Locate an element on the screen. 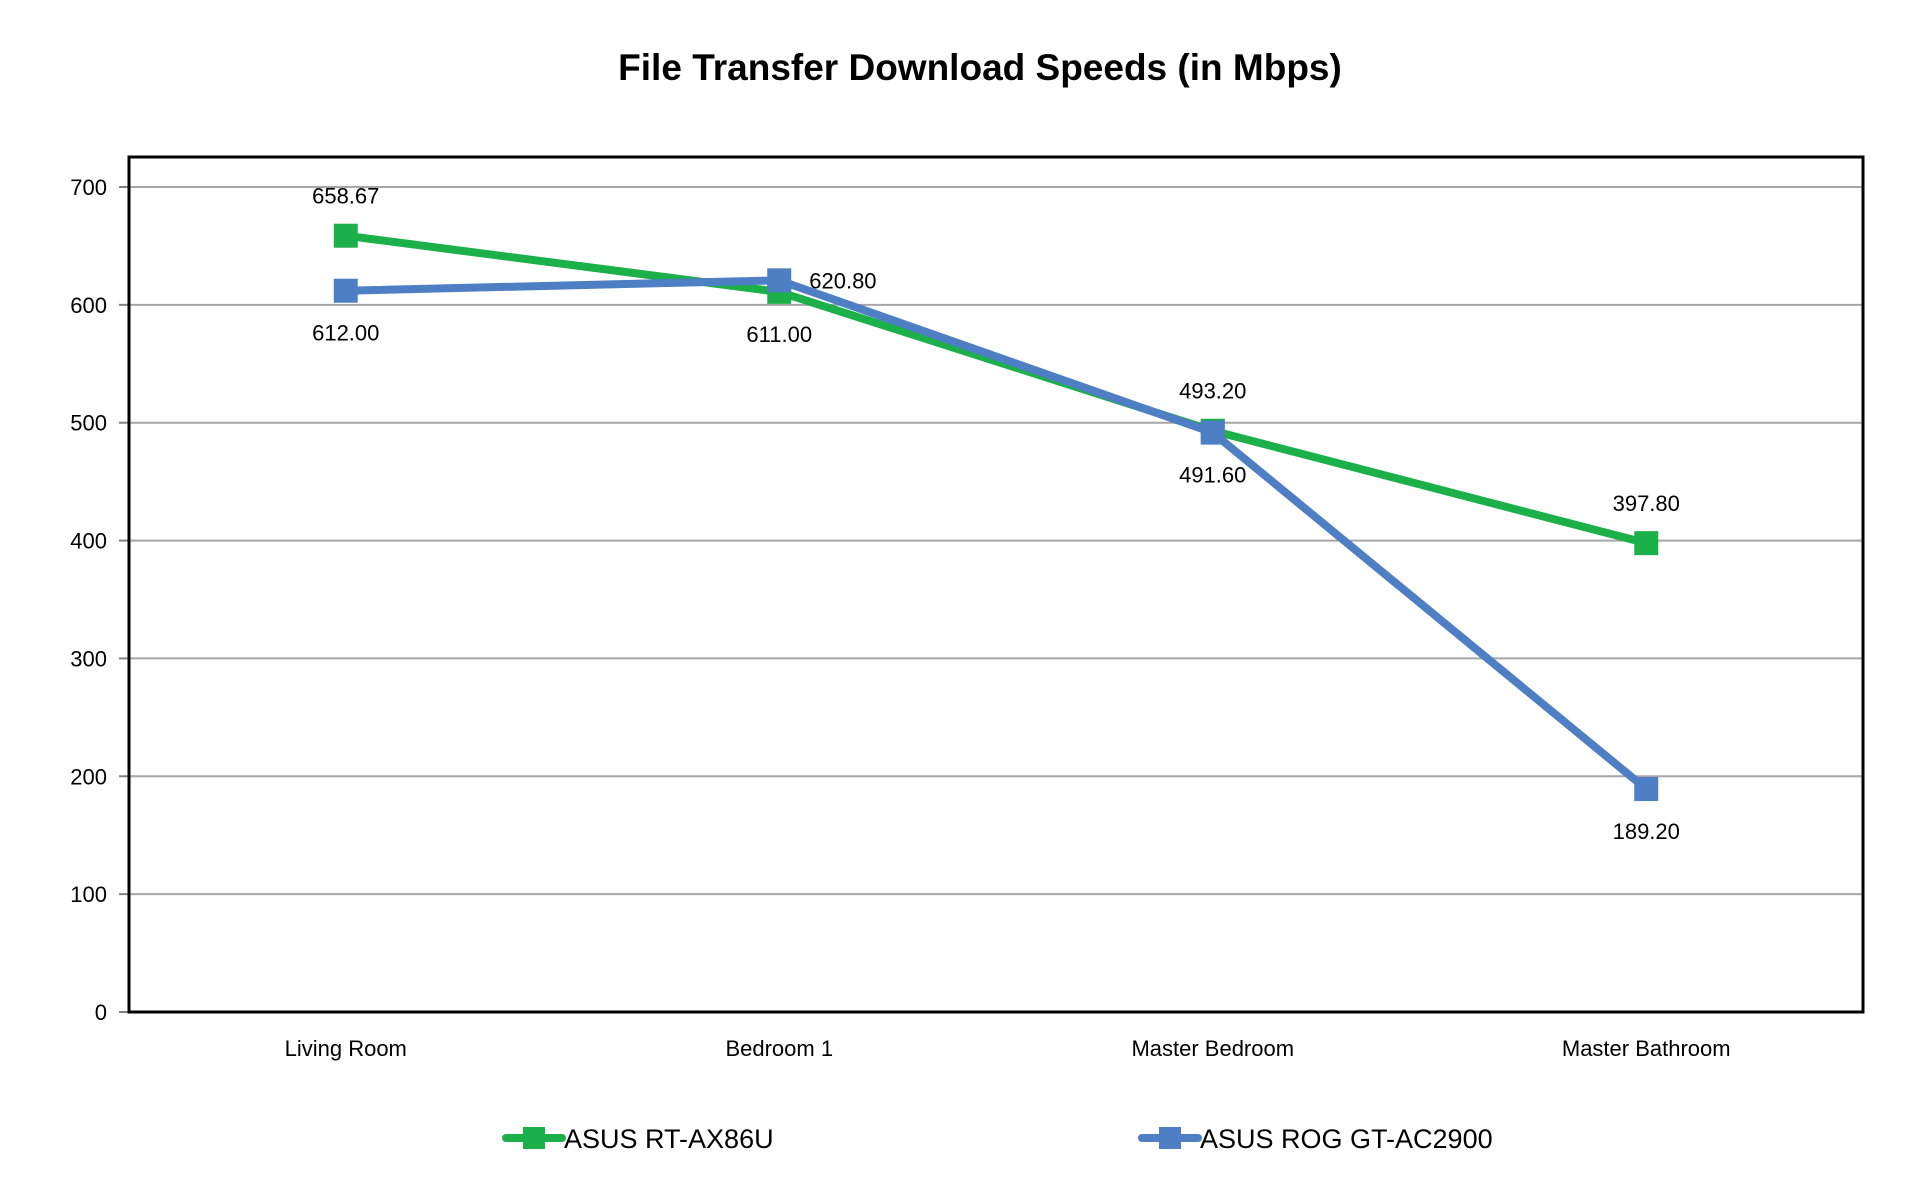 This screenshot has height=1189, width=1920. marker-asus-rog-gt-ac2900-living-room is located at coordinates (345, 290).